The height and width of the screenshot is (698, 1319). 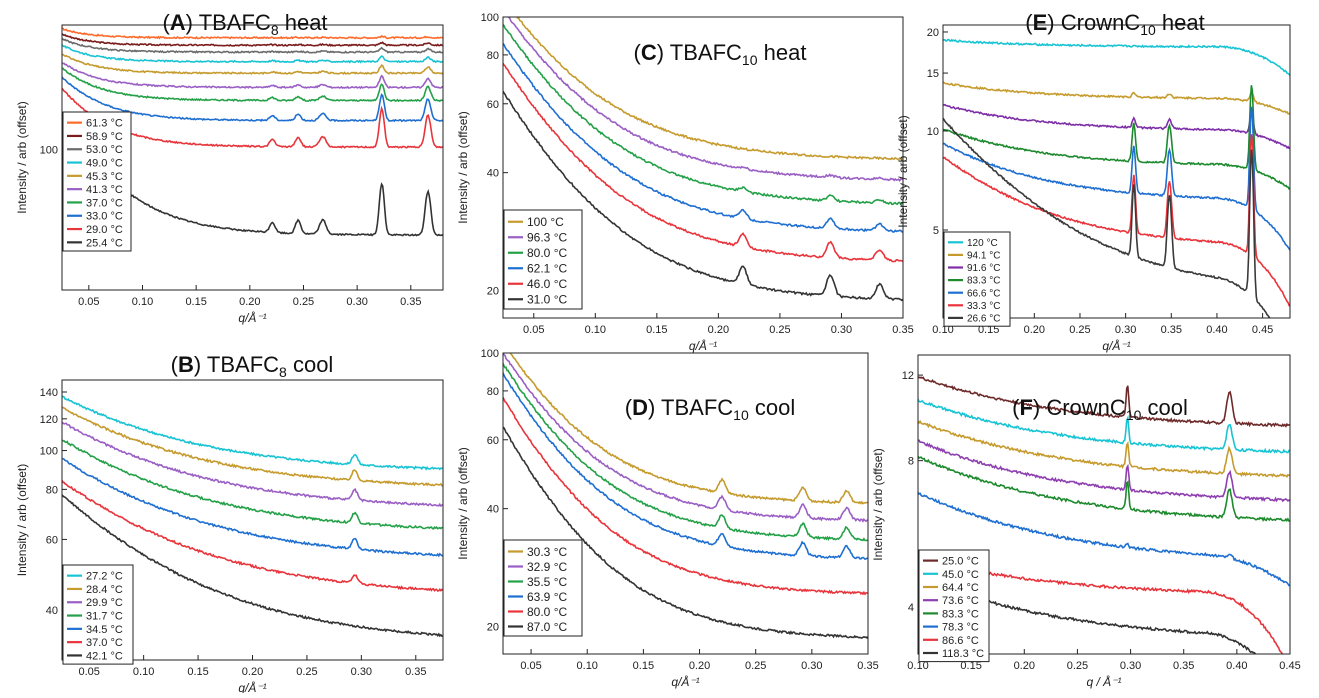 I want to click on panel-title: (C) TBAFC10 heat, so click(x=720, y=54).